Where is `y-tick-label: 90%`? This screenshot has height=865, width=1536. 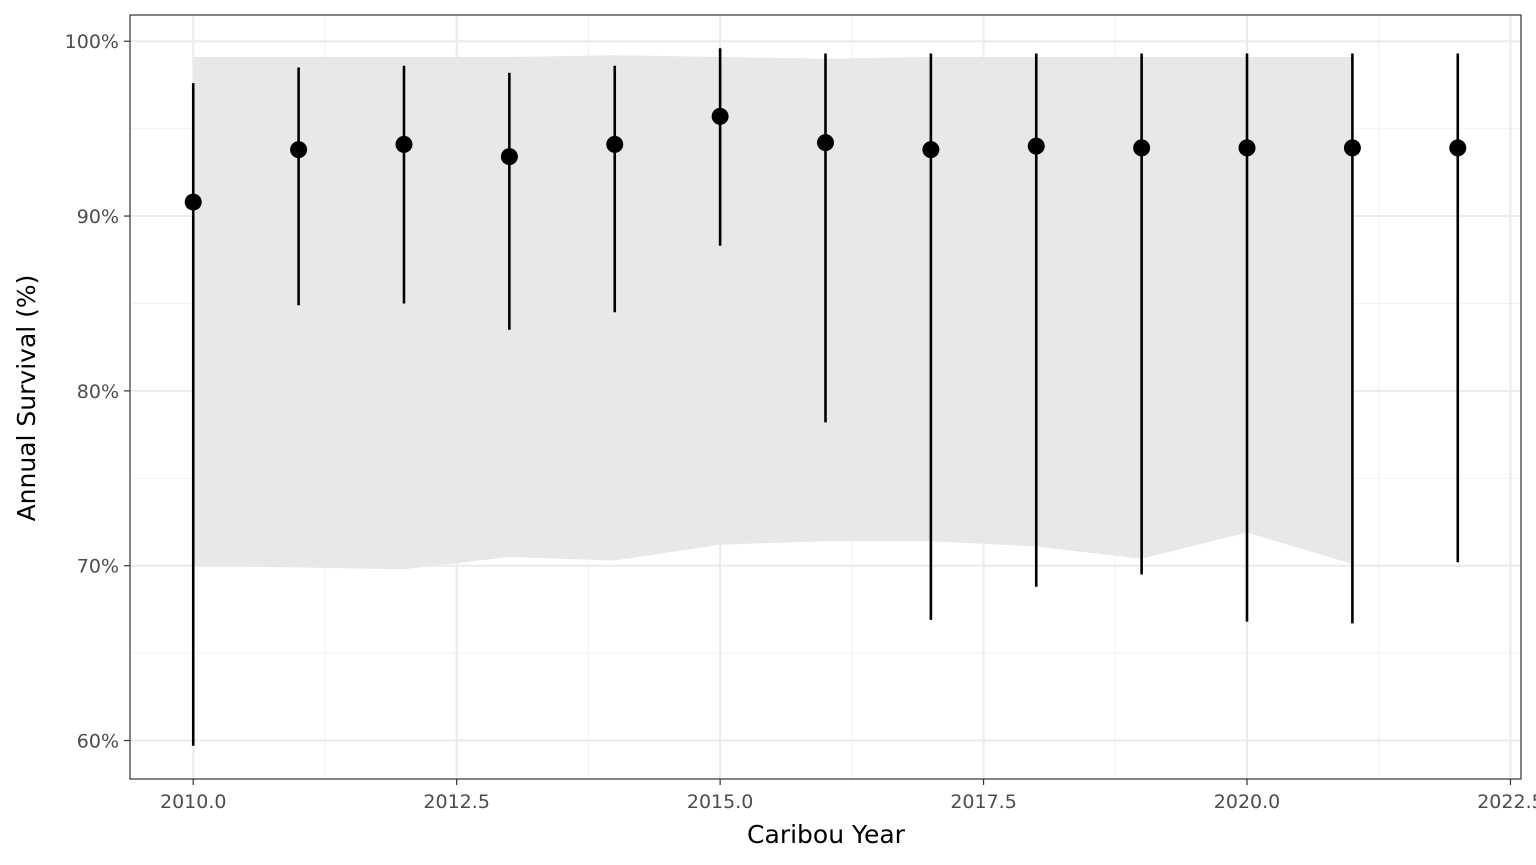 y-tick-label: 90% is located at coordinates (98, 217).